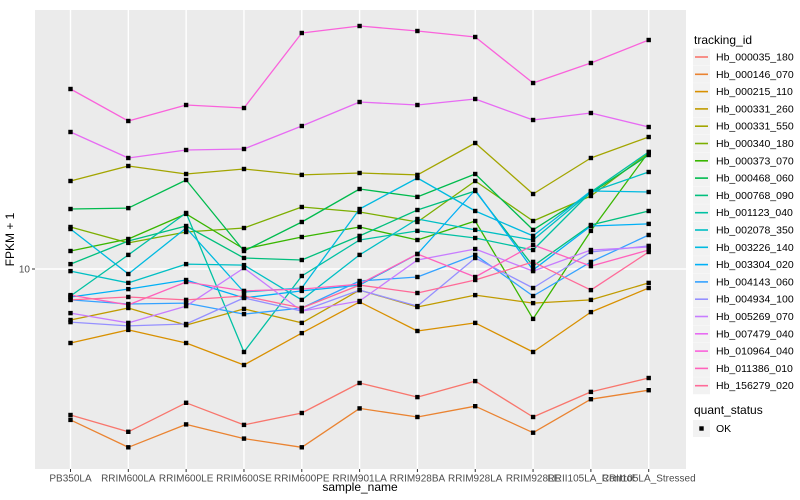  Describe the element at coordinates (755, 161) in the screenshot. I see `legend-tracking-item-label: Hb_000373_070` at that location.